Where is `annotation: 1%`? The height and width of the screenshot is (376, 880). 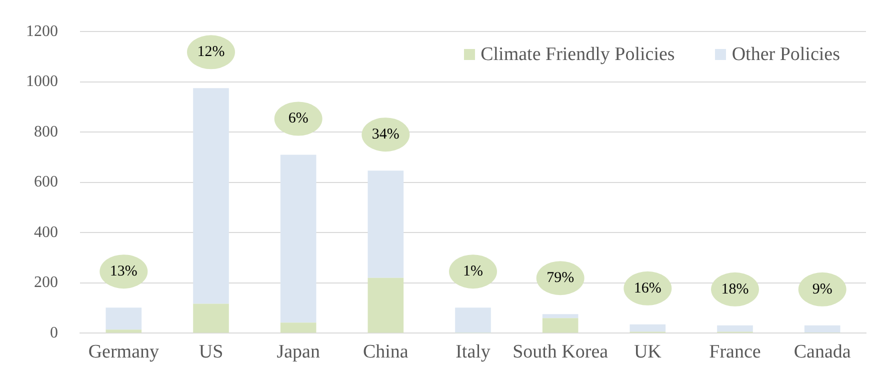
annotation: 1% is located at coordinates (473, 272).